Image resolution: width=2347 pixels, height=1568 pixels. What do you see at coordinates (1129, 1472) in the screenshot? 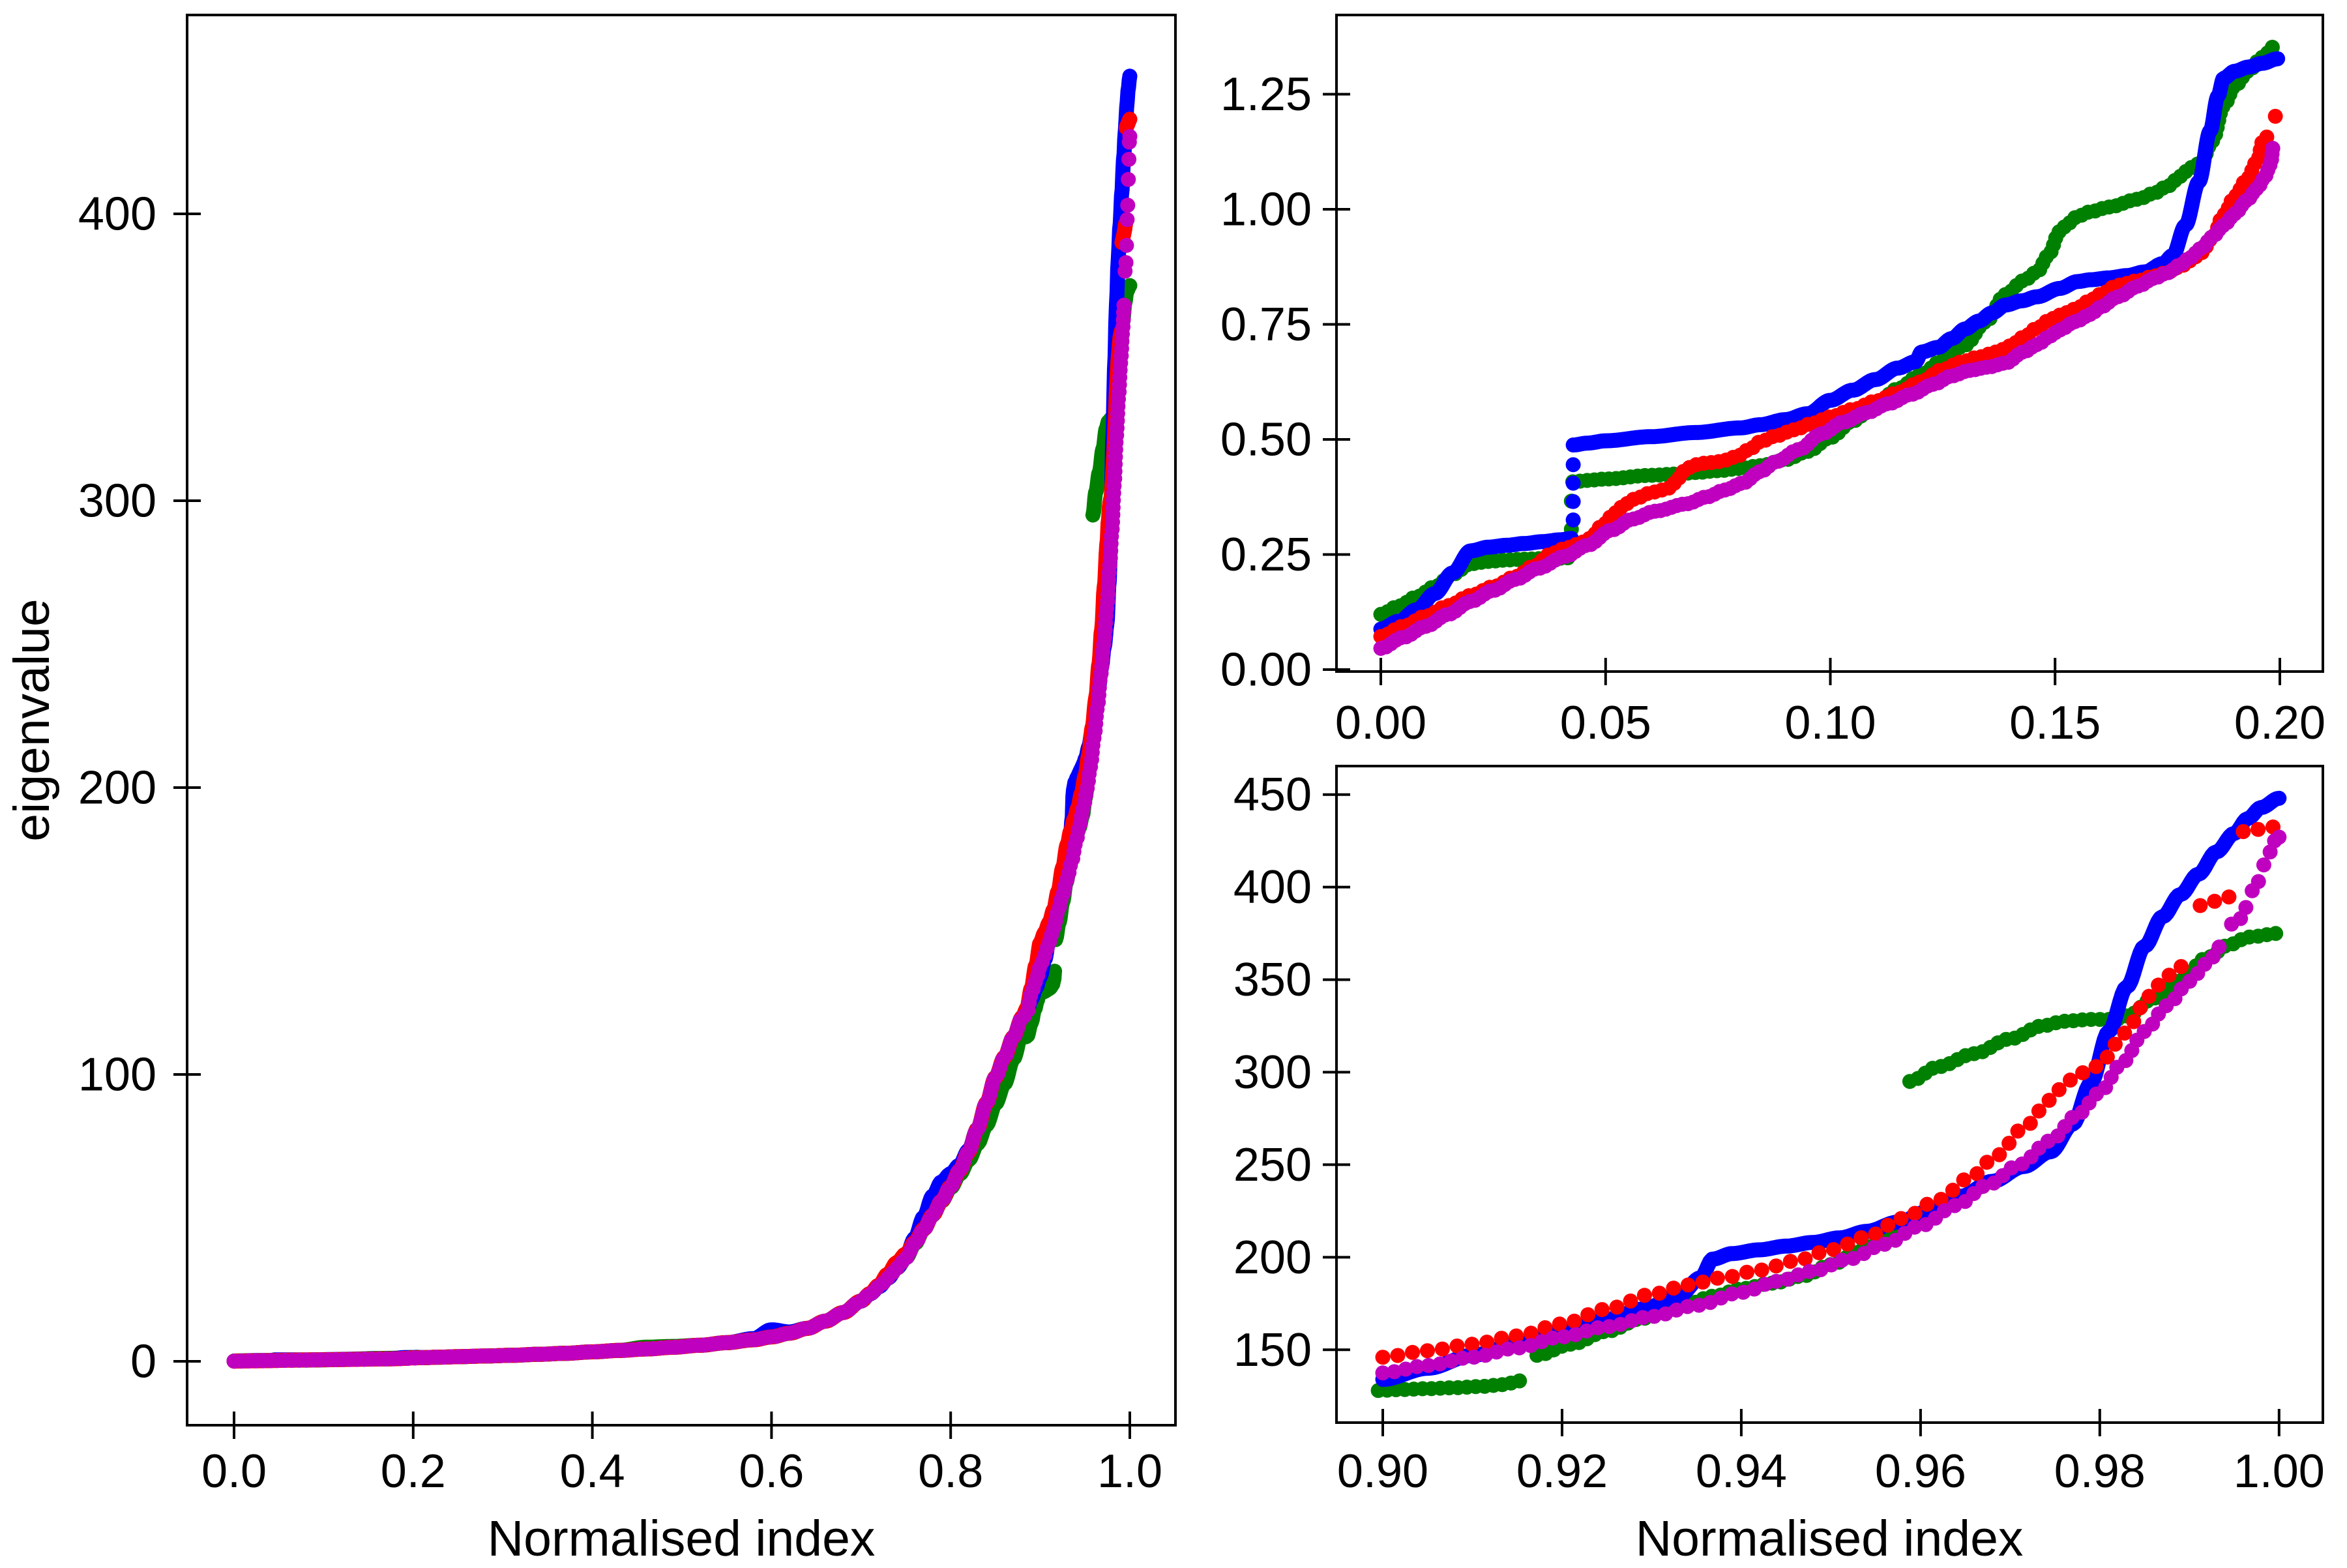
I see `svg-text: 1.0` at bounding box center [1129, 1472].